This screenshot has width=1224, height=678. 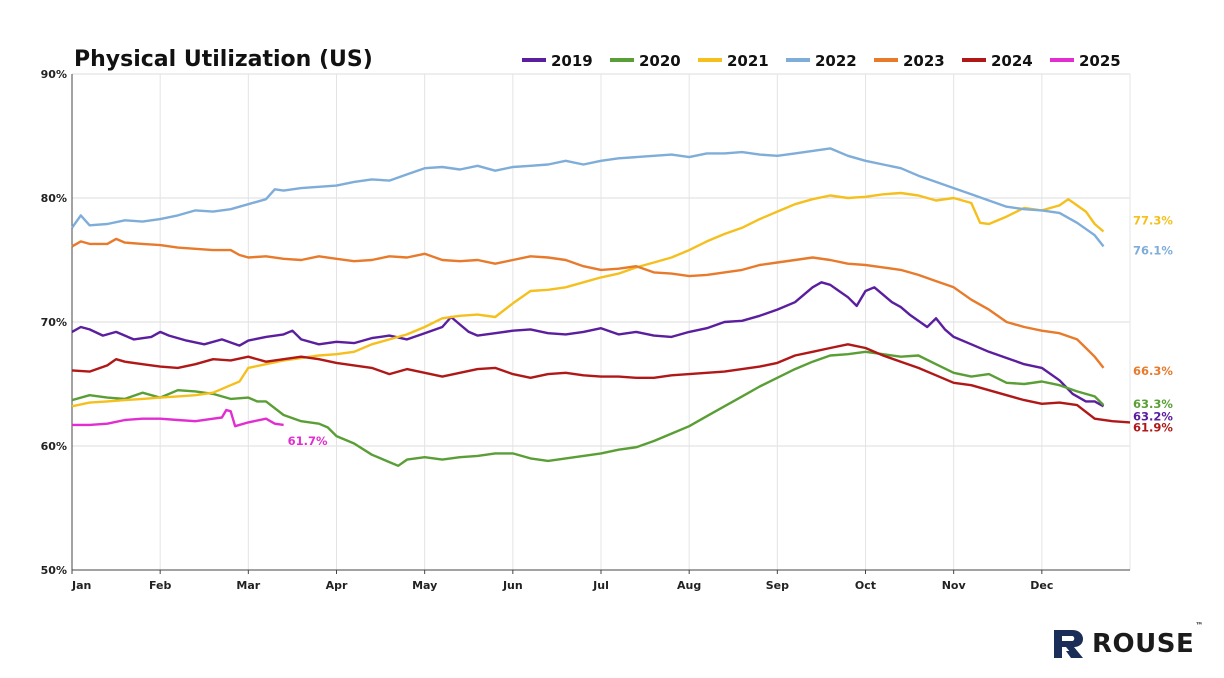 What do you see at coordinates (308, 441) in the screenshot?
I see `end-label-2025: 61.7%` at bounding box center [308, 441].